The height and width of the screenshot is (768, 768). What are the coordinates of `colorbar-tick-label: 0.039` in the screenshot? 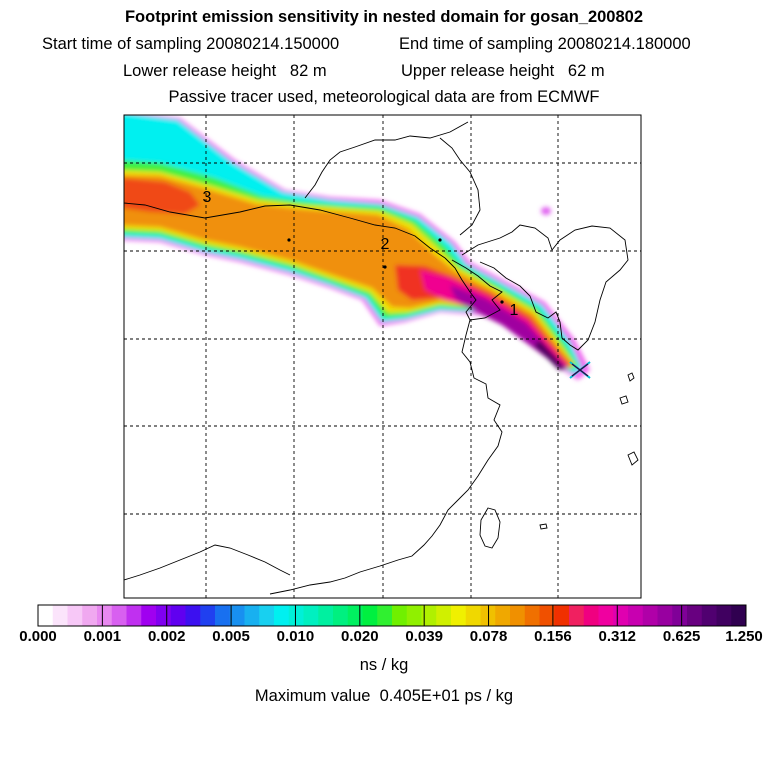 It's located at (424, 636).